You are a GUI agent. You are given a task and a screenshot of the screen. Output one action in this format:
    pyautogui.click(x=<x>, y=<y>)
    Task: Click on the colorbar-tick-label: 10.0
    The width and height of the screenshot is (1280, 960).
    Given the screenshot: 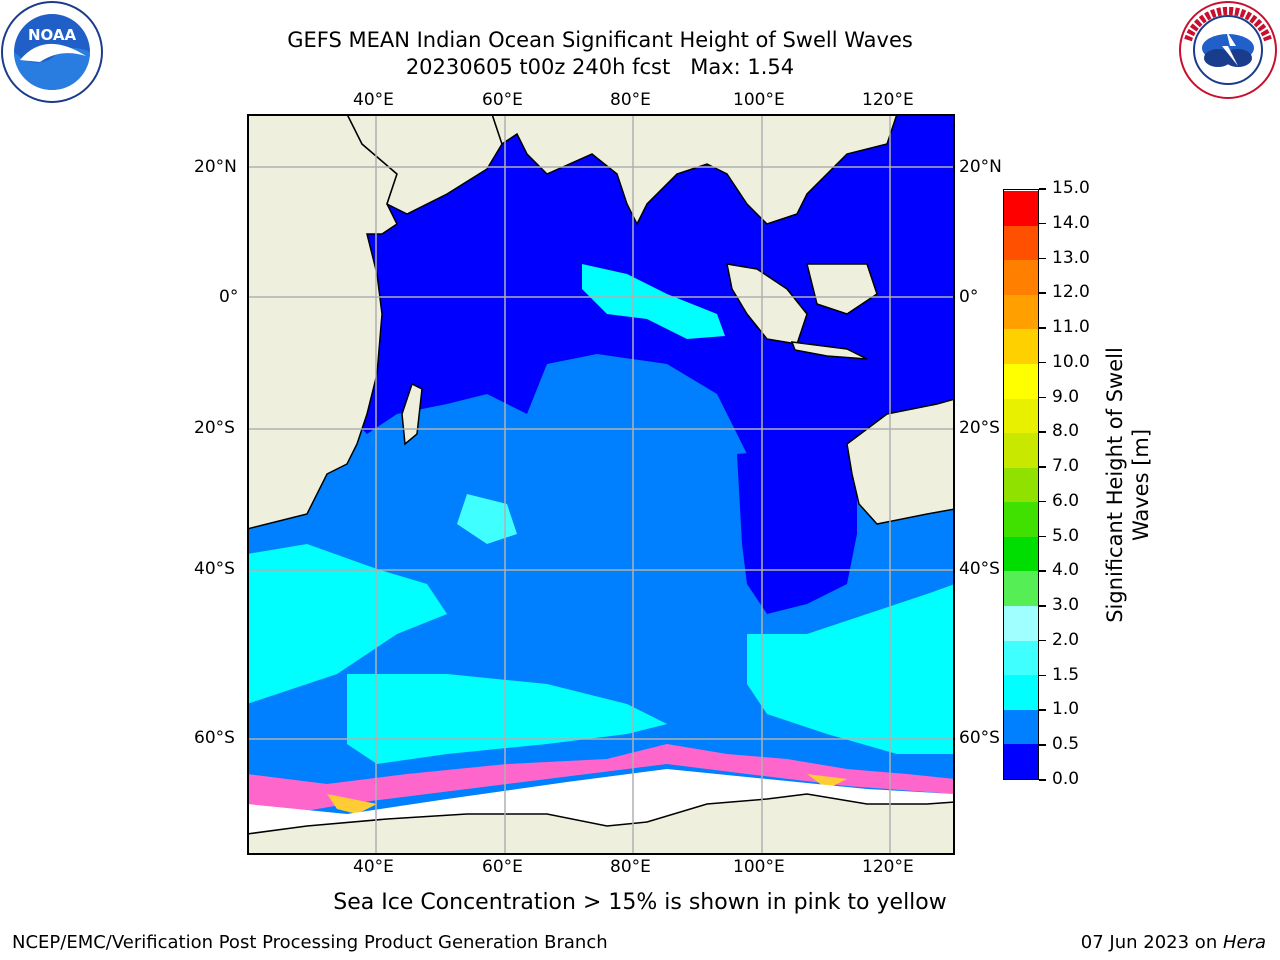 What is the action you would take?
    pyautogui.click(x=1071, y=361)
    